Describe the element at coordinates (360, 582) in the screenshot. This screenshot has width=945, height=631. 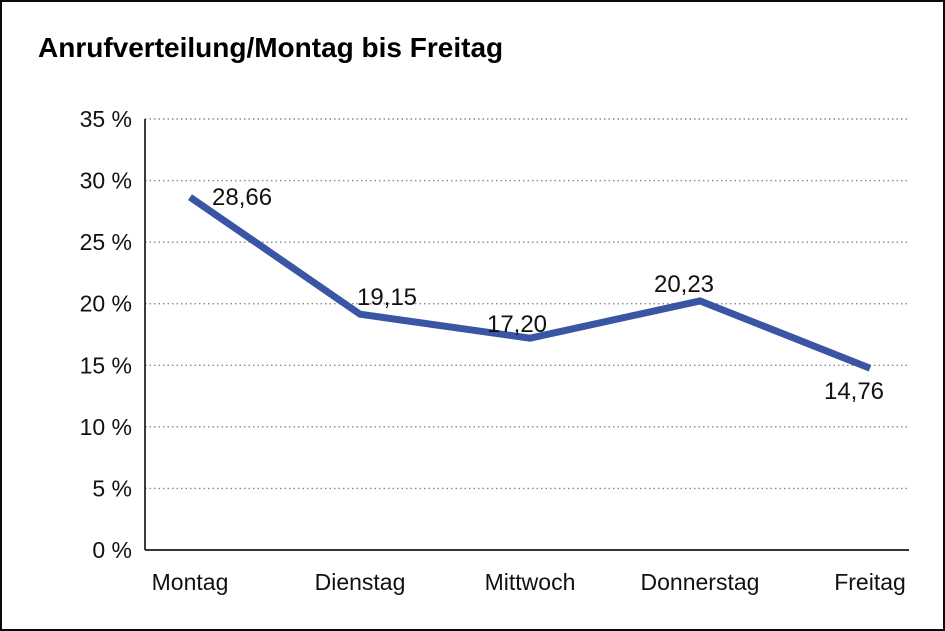
I see `x-axis-category-label: Dienstag` at that location.